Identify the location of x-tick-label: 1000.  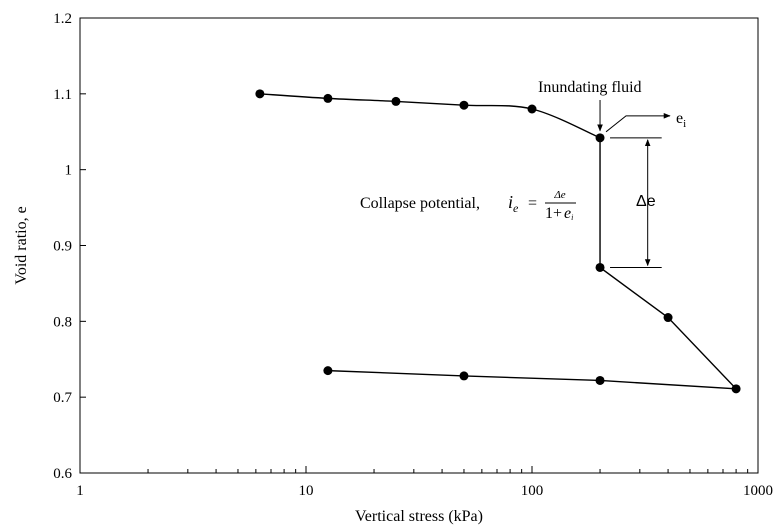
(758, 491).